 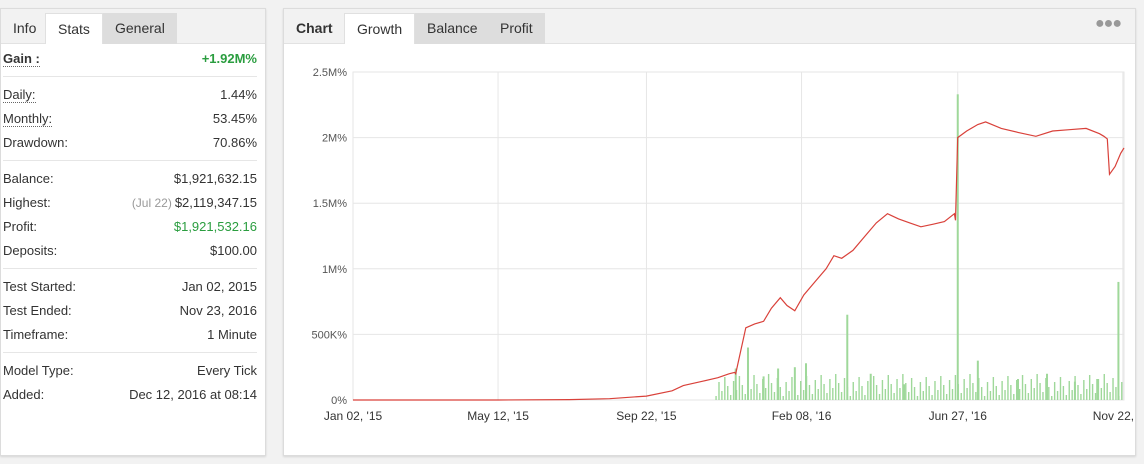 I want to click on x-tick-label: Jun 27, '16, so click(x=958, y=416).